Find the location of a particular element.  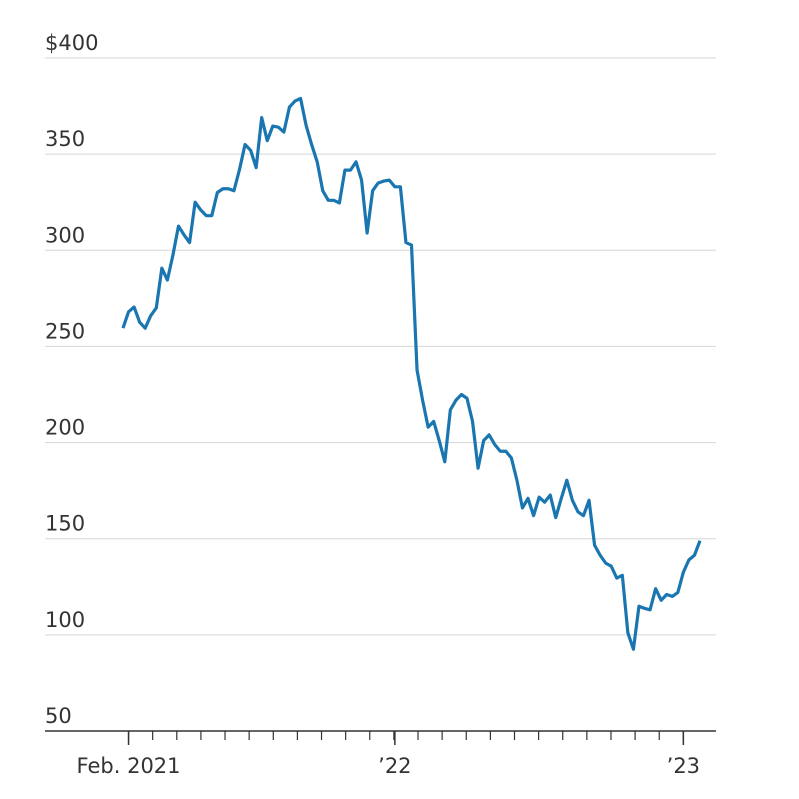

y-tick-label: 250 is located at coordinates (65, 331).